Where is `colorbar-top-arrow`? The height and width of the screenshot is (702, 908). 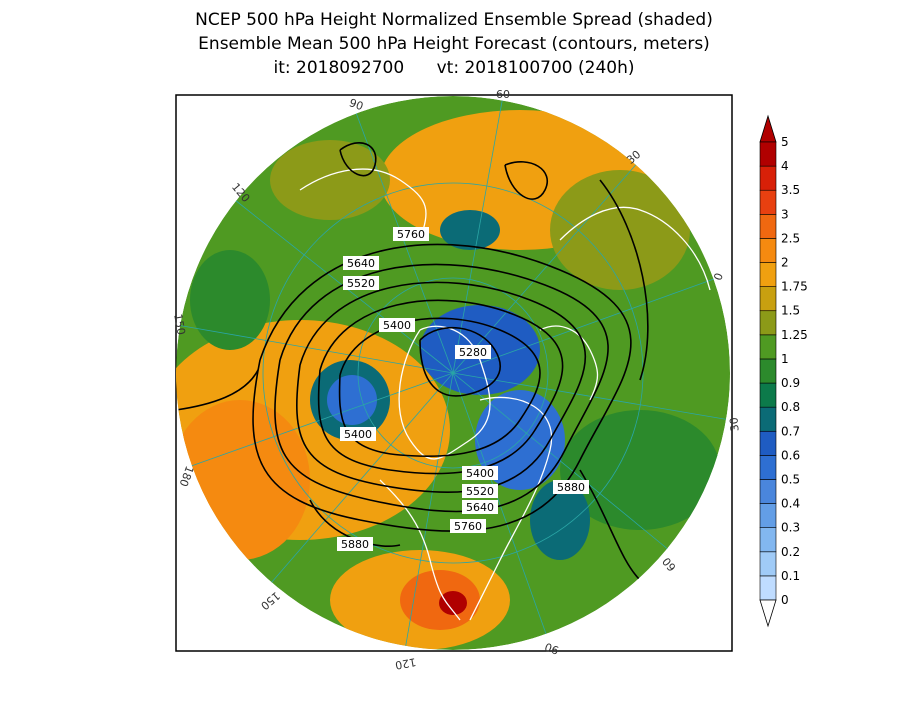 colorbar-top-arrow is located at coordinates (768, 128).